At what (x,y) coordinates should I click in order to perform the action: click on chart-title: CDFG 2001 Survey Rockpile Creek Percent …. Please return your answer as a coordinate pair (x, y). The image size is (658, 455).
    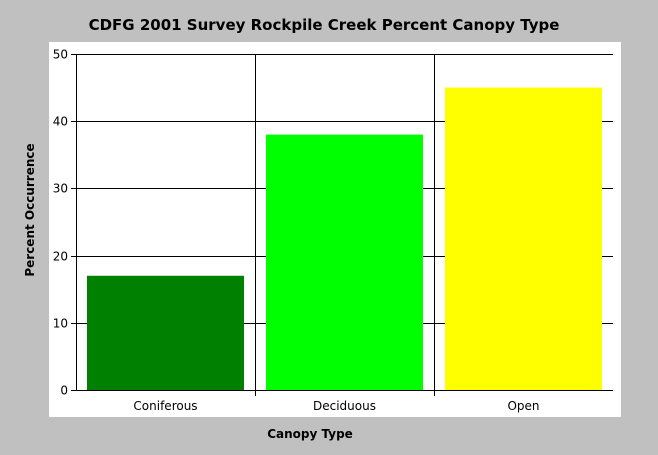
    Looking at the image, I should click on (324, 25).